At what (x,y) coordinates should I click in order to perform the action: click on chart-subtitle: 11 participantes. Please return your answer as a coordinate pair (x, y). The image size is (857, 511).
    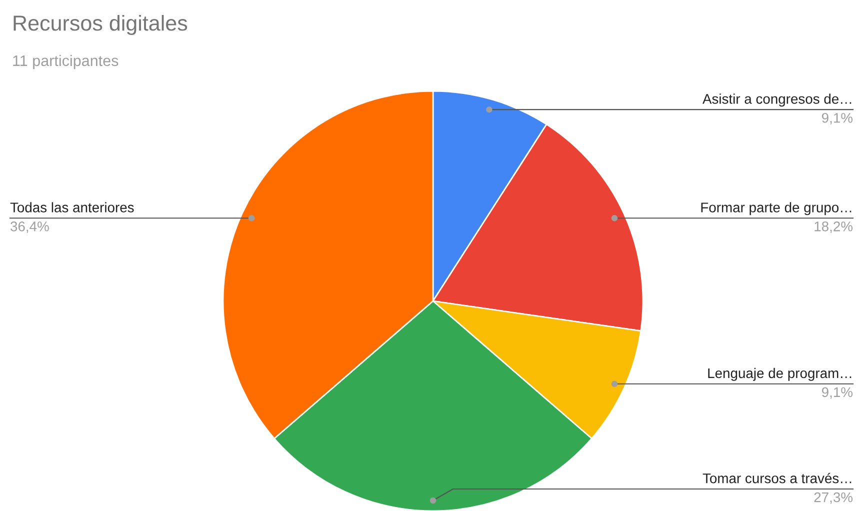
    Looking at the image, I should click on (65, 62).